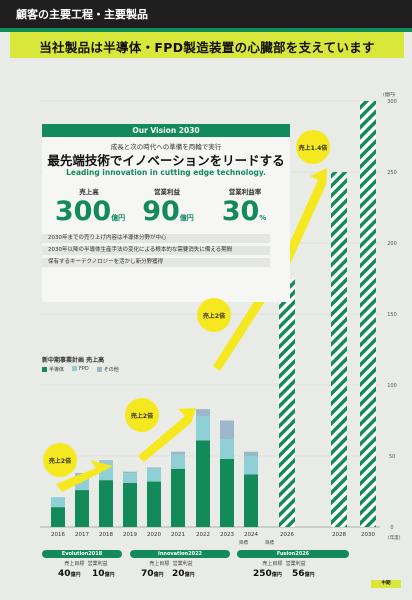 The width and height of the screenshot is (412, 600). I want to click on legend-title: 新中期事業計画 売上高, so click(73, 360).